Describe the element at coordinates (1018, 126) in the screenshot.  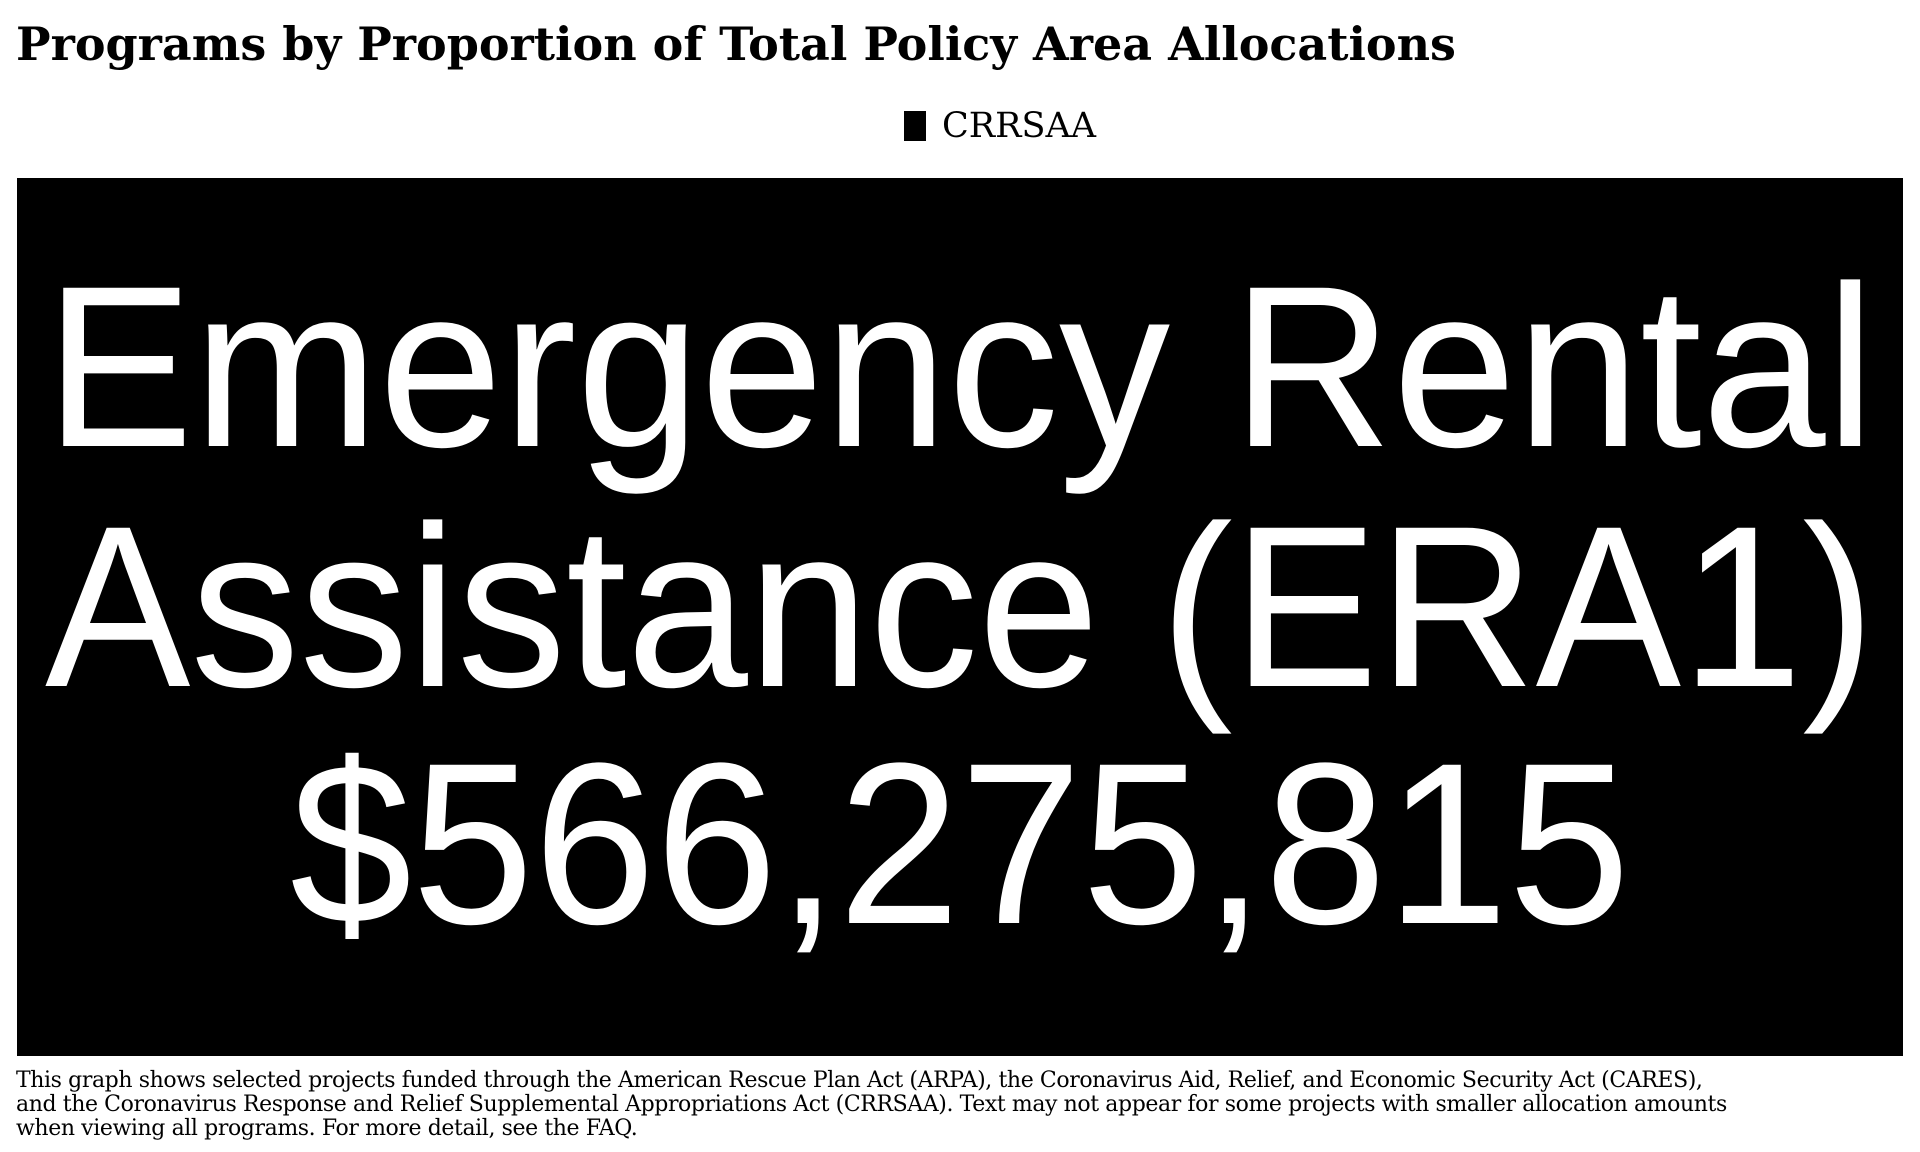
I see `legend-label: CRRSAA` at that location.